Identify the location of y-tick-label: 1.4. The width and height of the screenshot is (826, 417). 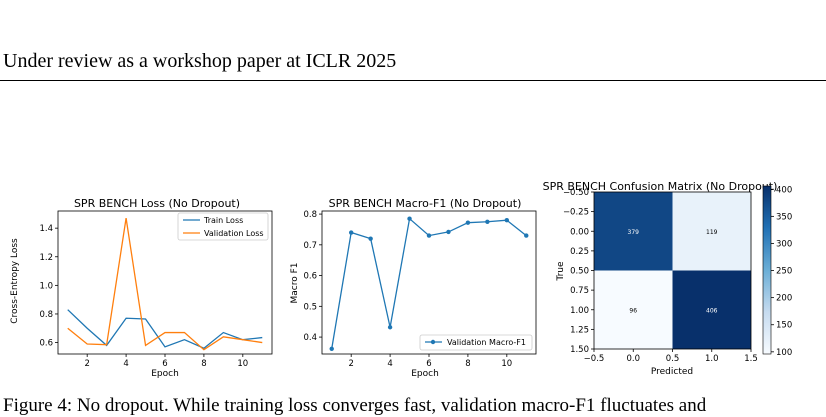
(46, 229).